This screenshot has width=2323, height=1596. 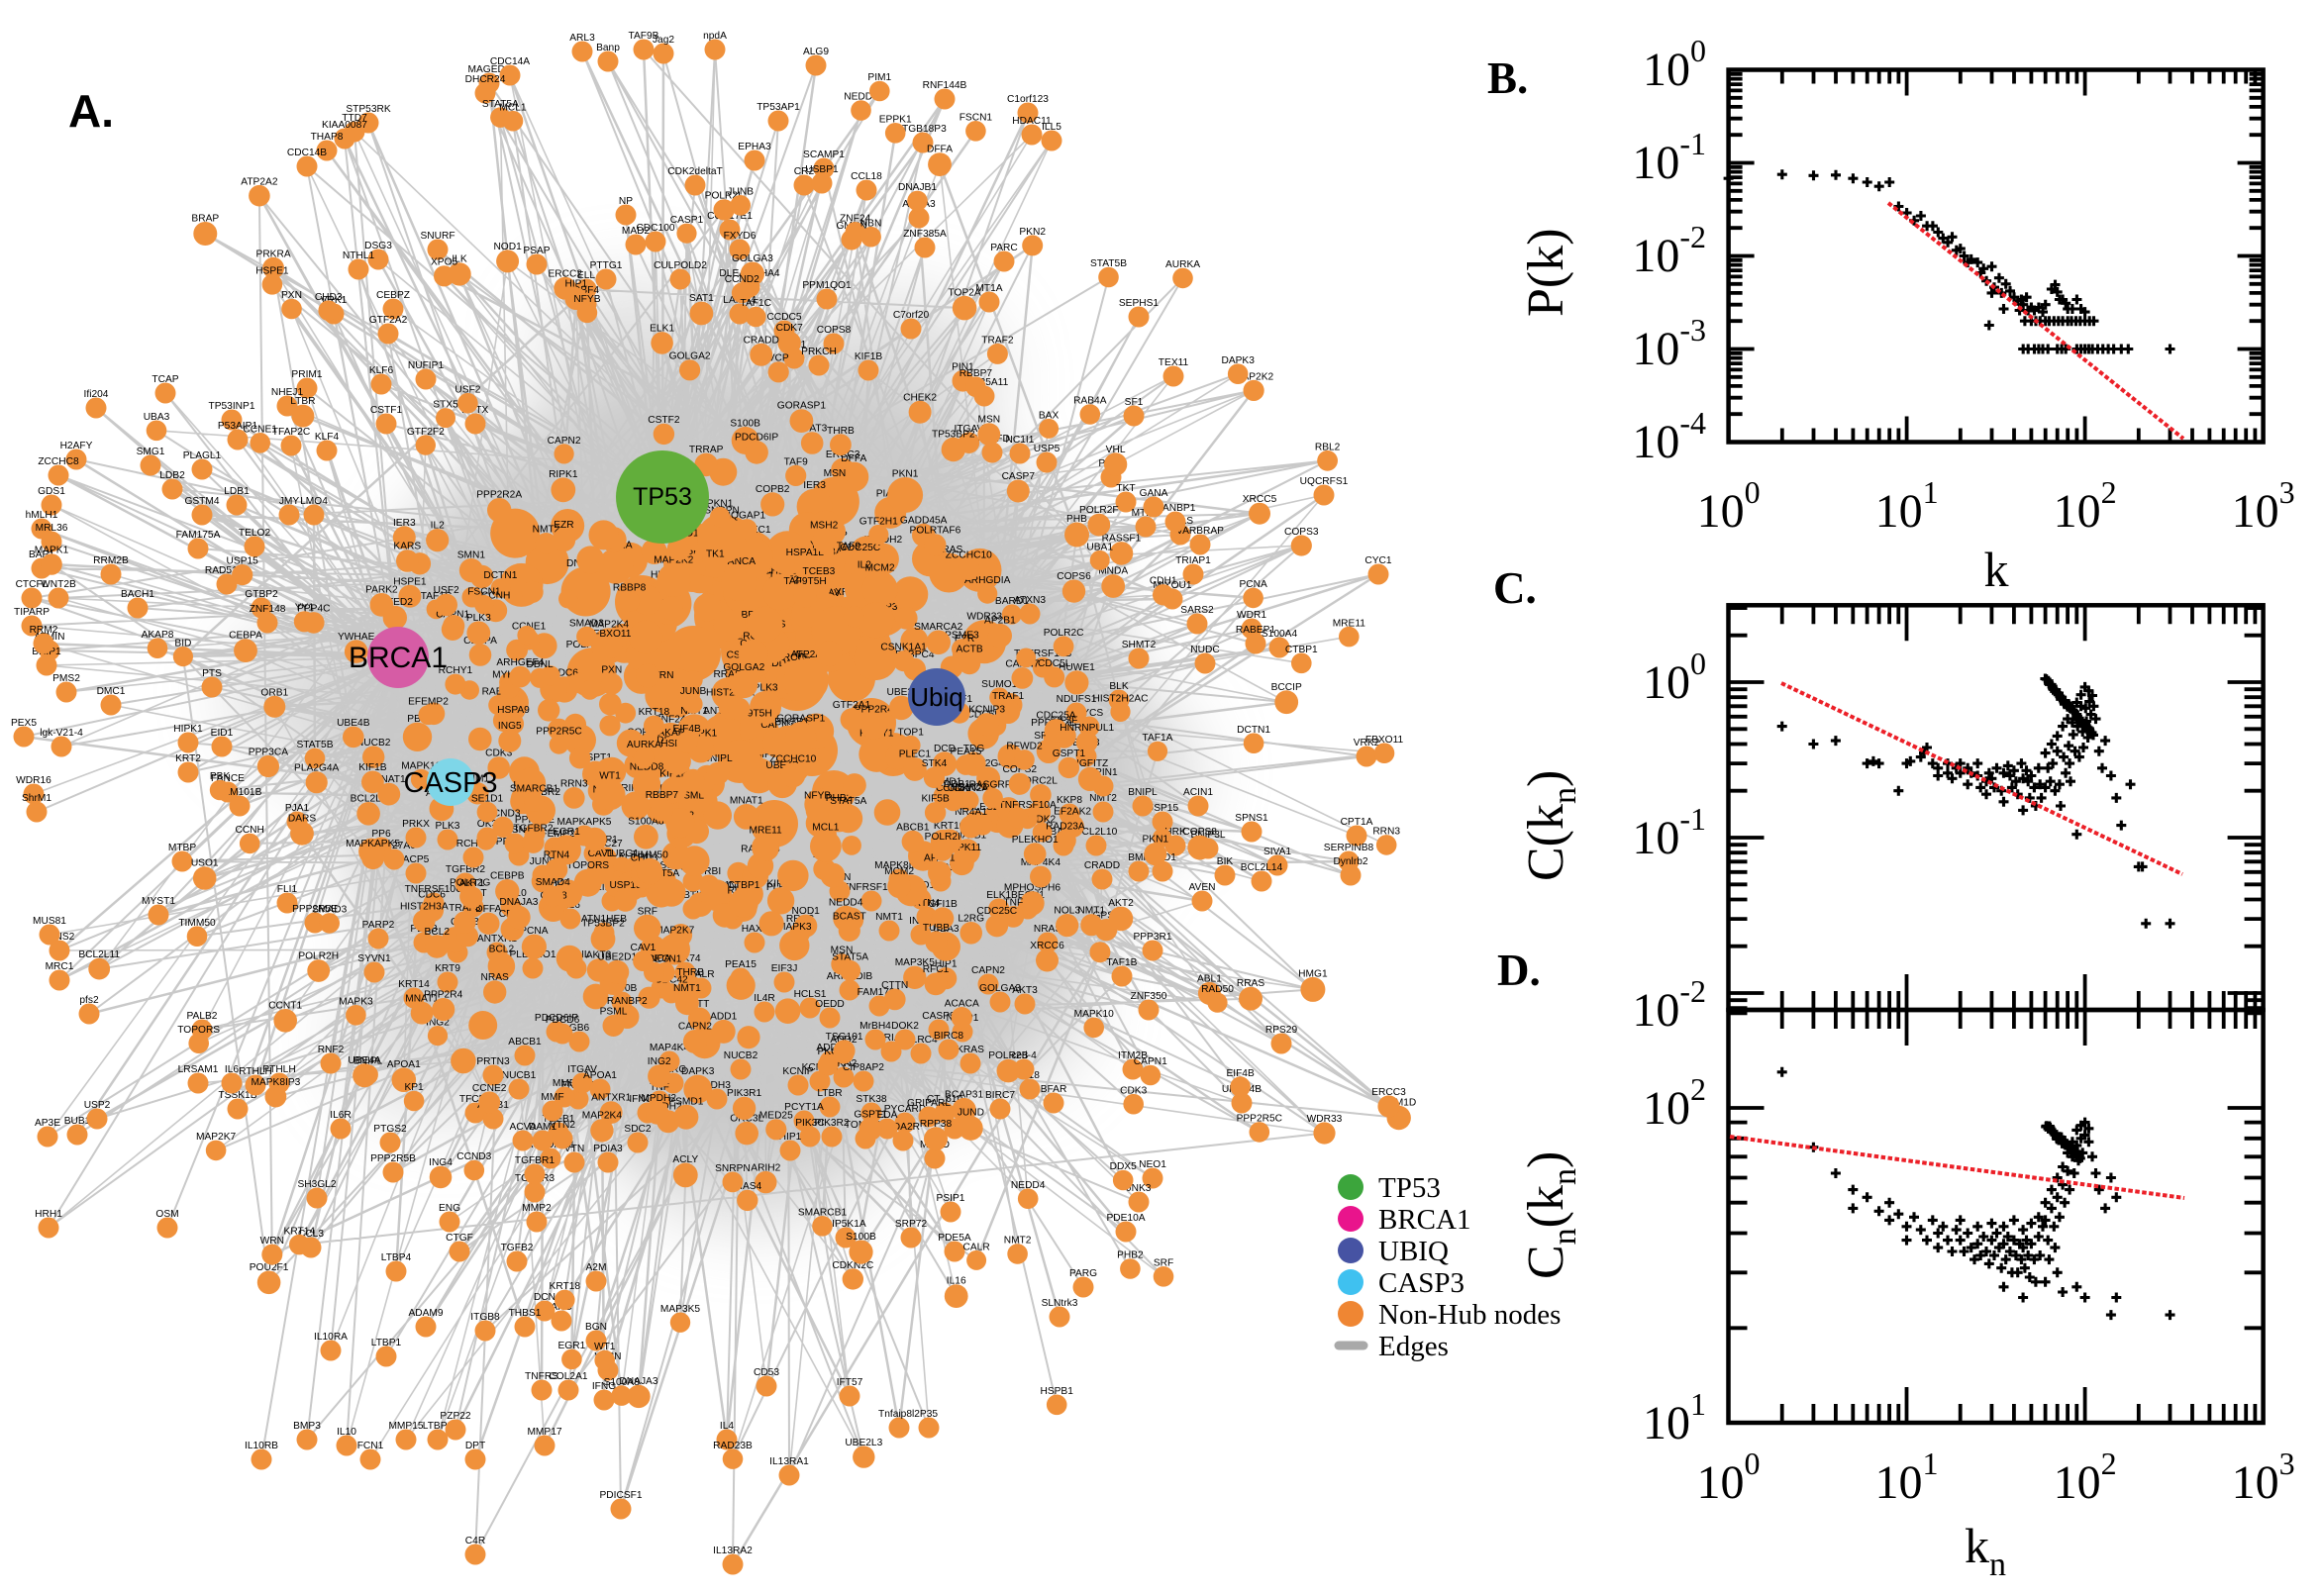 What do you see at coordinates (849, 916) in the screenshot?
I see `svg-text: BCAST` at bounding box center [849, 916].